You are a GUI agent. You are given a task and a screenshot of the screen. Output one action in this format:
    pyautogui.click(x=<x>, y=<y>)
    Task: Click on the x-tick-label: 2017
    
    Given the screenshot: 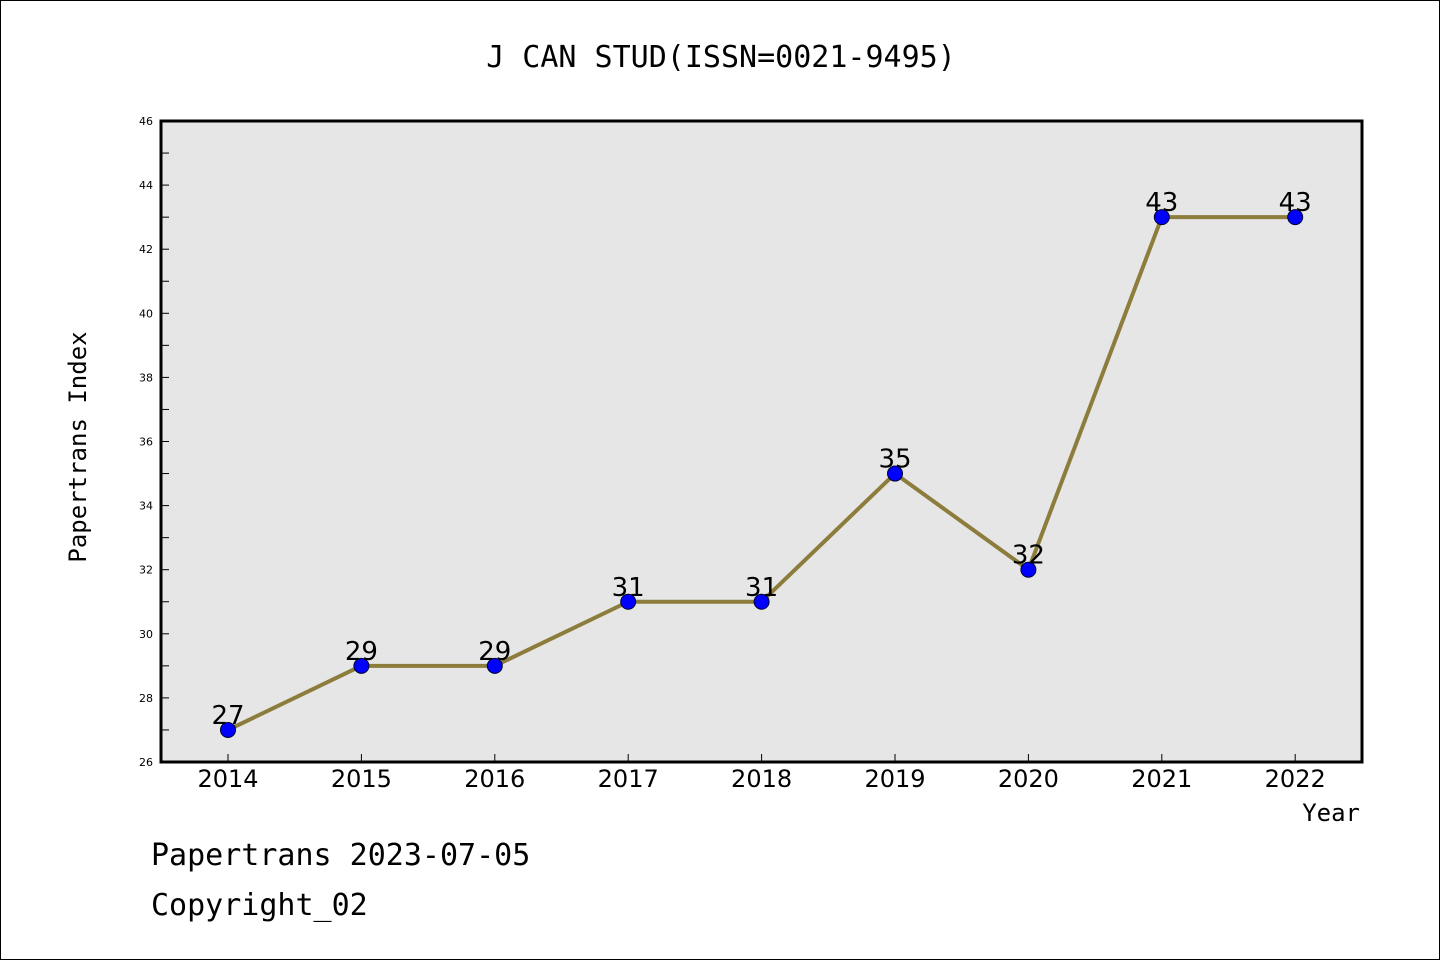 What is the action you would take?
    pyautogui.click(x=628, y=779)
    